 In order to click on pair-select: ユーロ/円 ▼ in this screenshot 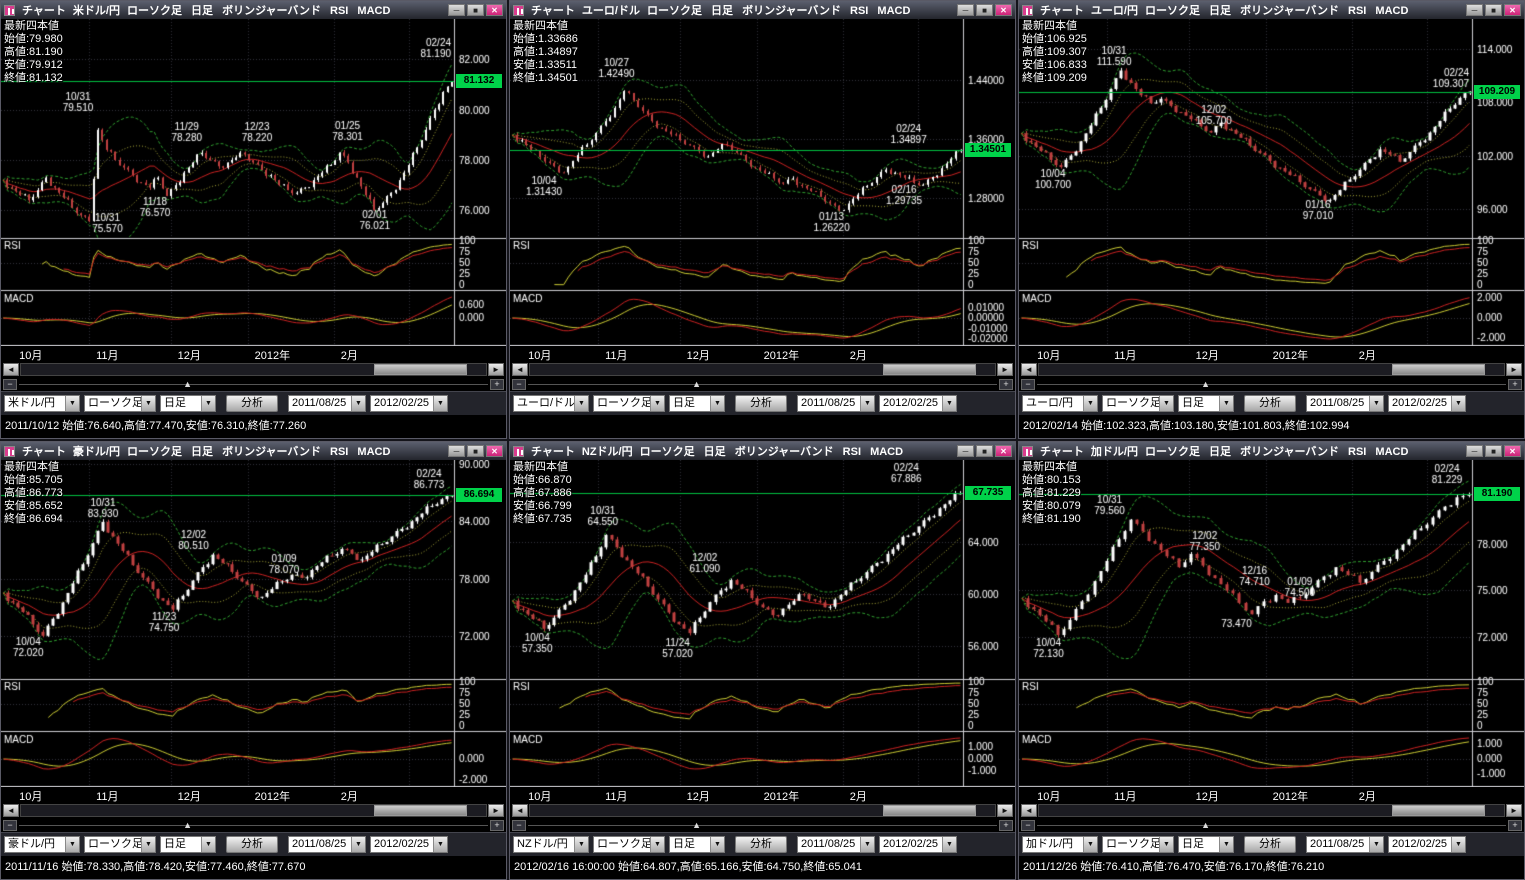, I will do `click(1060, 403)`.